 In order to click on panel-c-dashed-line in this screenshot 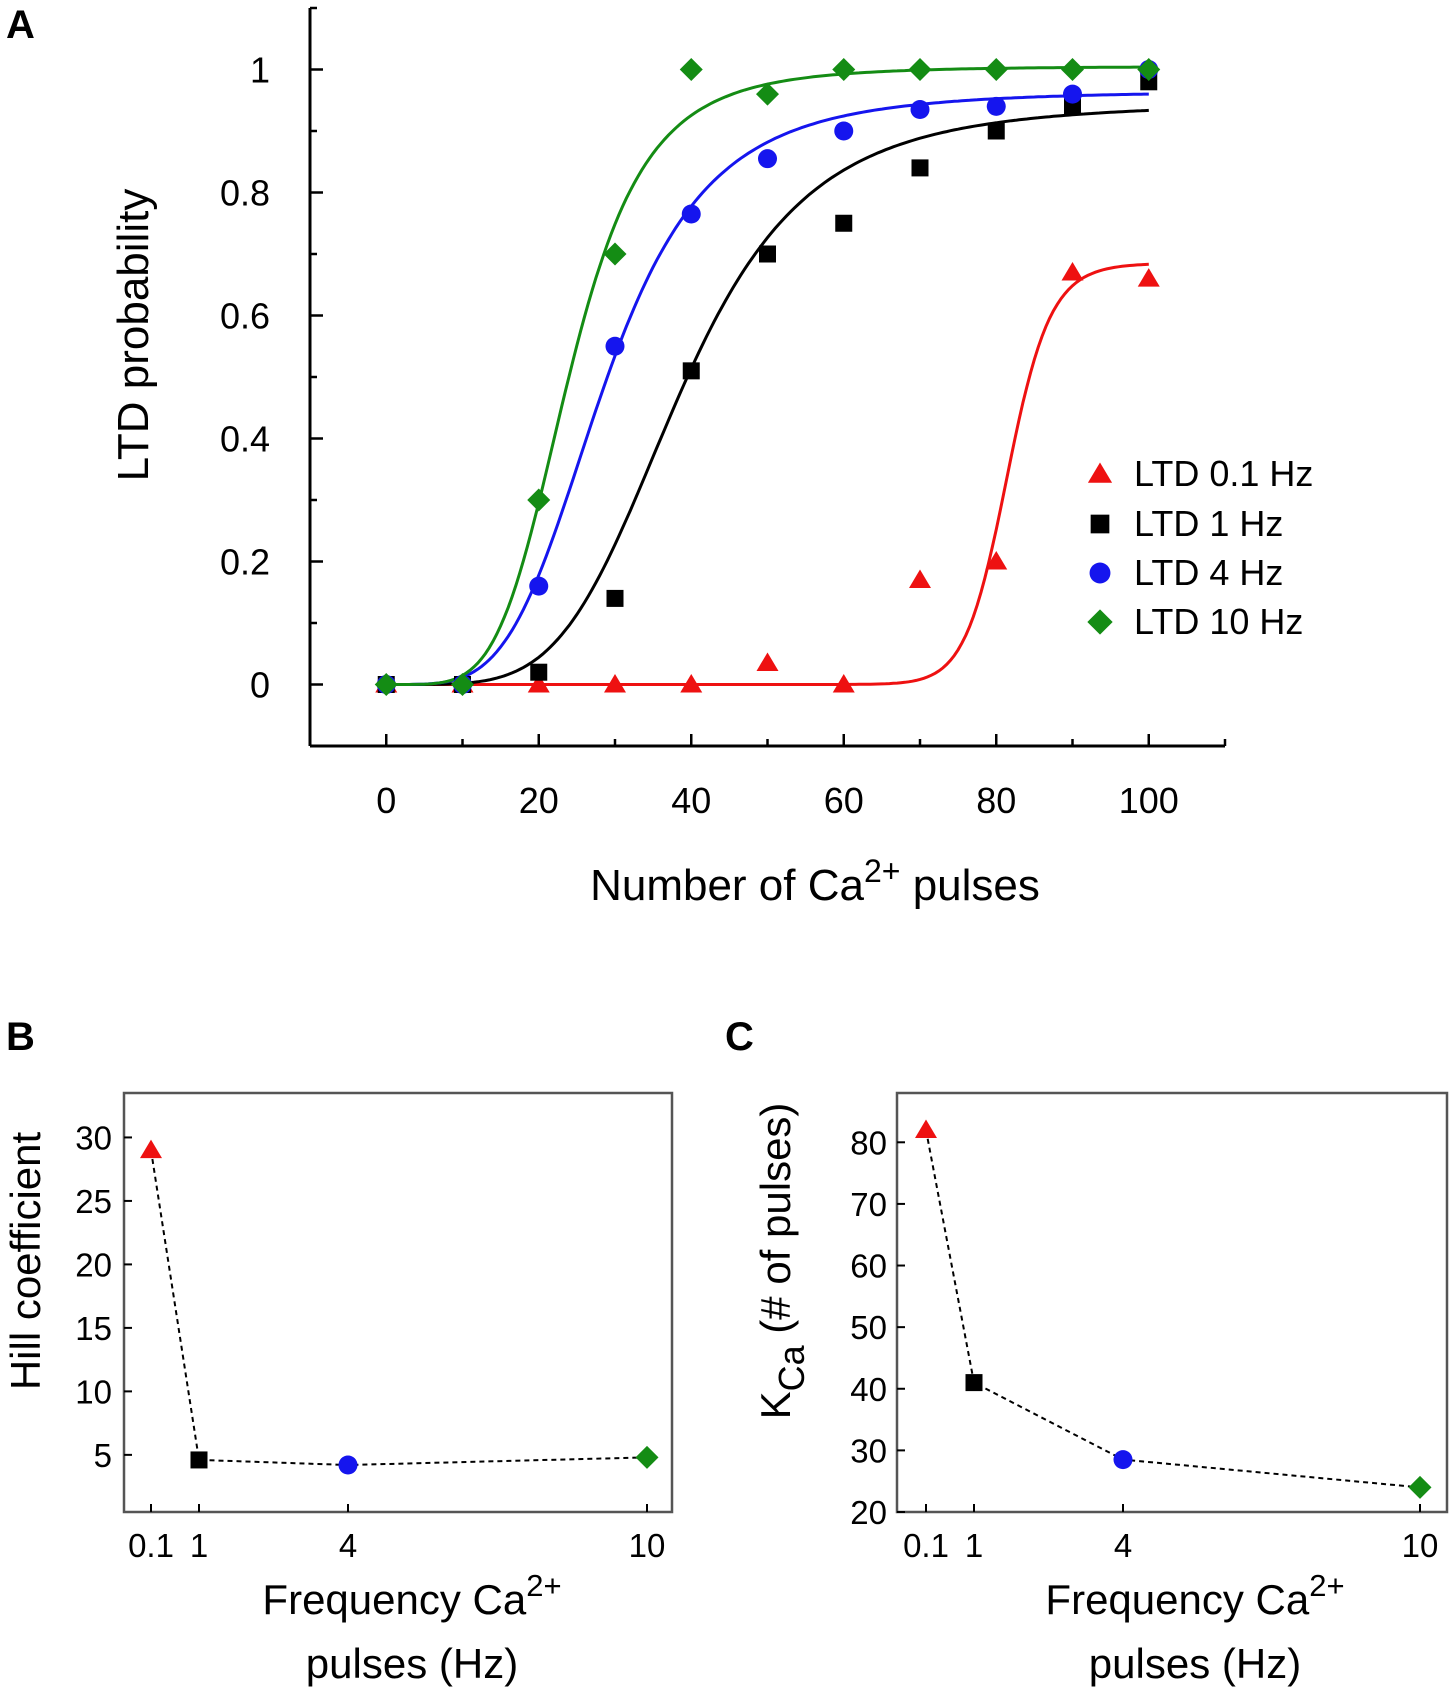, I will do `click(1173, 1309)`.